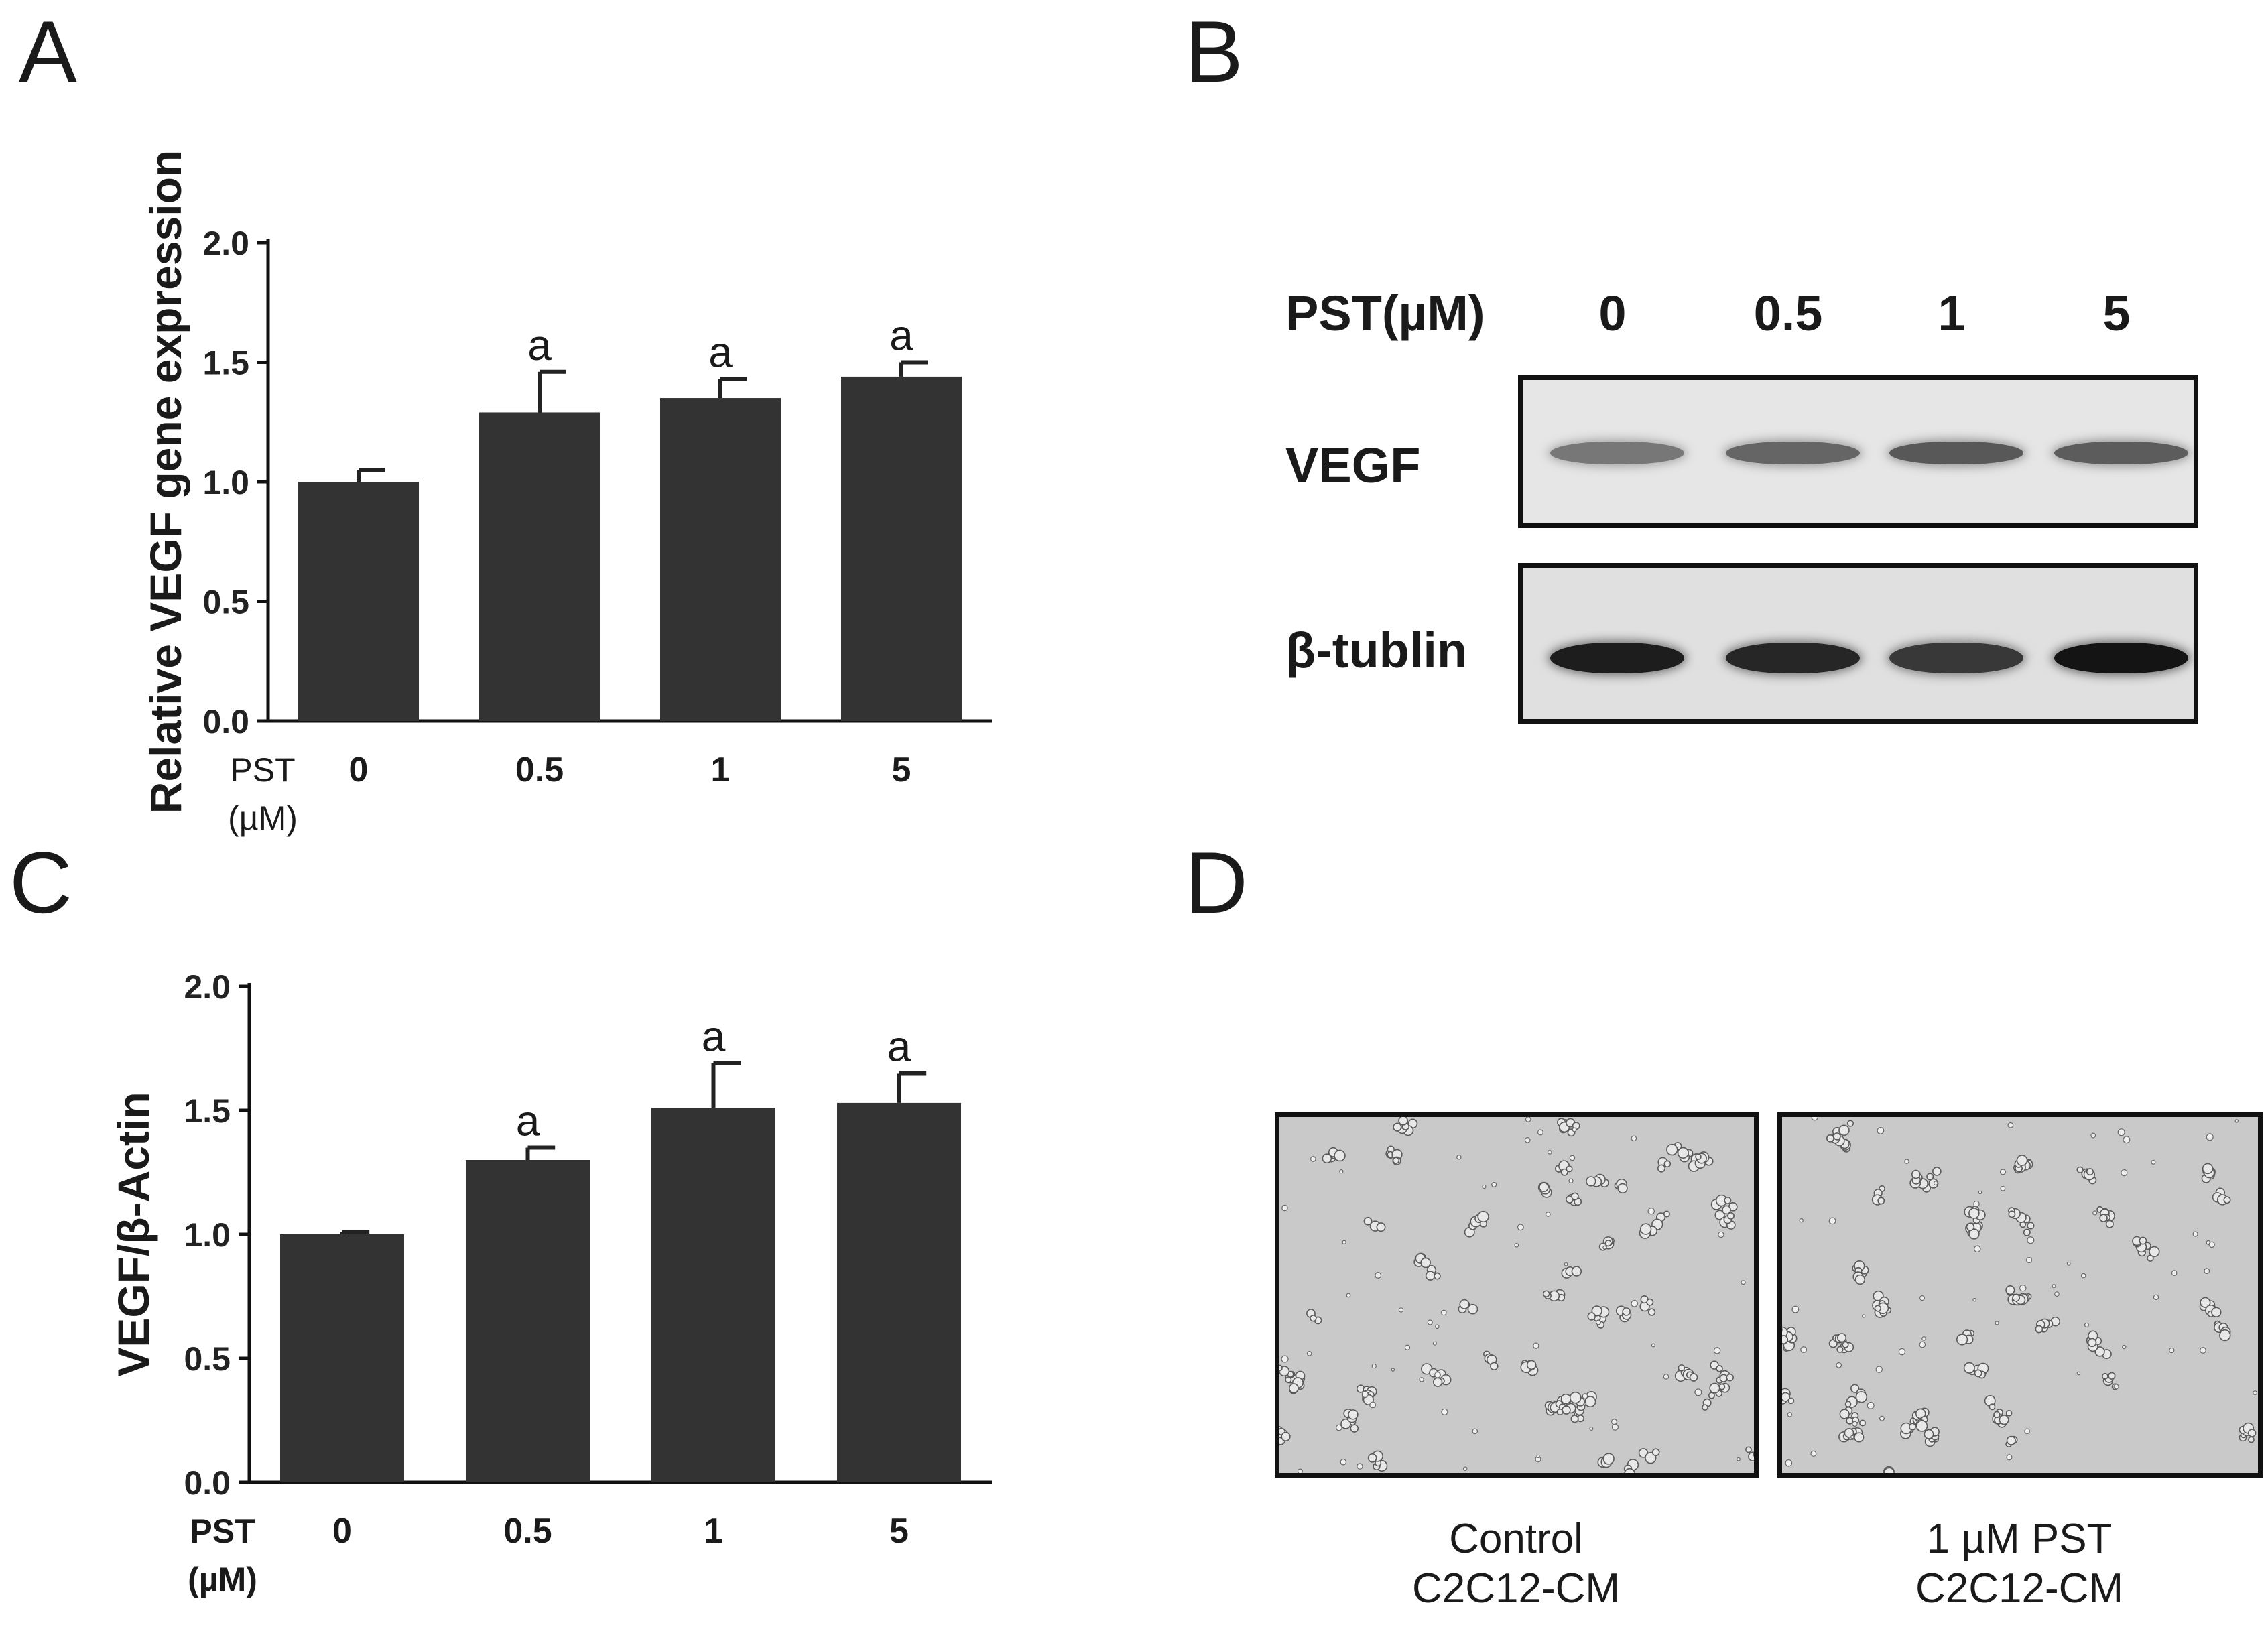 This screenshot has width=2268, height=1625. I want to click on blot-lane-label: 0.5, so click(1788, 313).